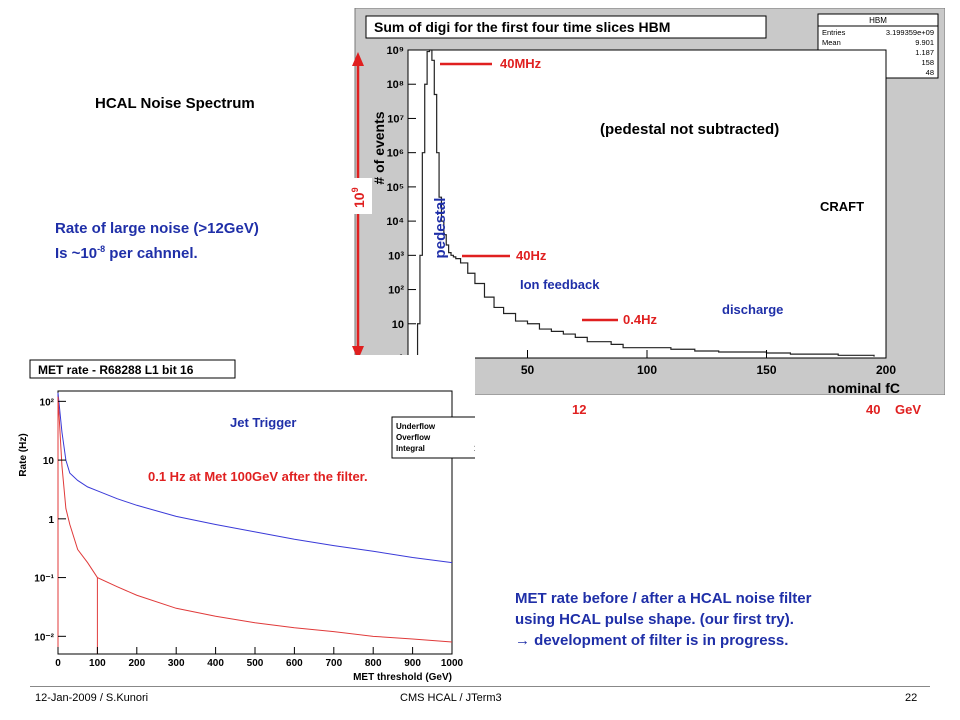 The width and height of the screenshot is (960, 720). I want to click on chart2-x-tick-label: 200, so click(136, 663).